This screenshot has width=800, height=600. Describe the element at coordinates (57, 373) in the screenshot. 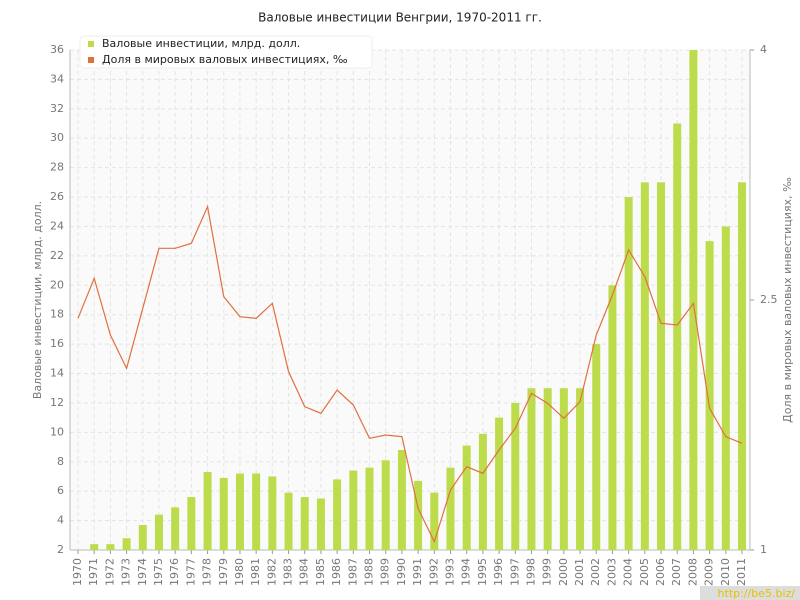

I see `y-tick-label: 14` at that location.